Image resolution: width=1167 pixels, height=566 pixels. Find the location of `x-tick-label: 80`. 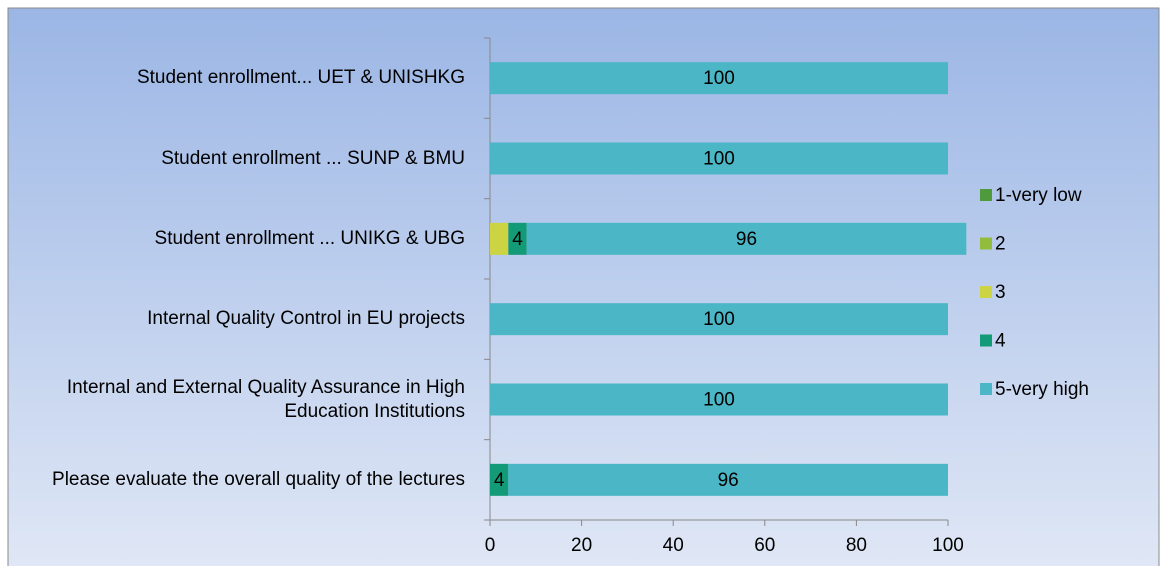

x-tick-label: 80 is located at coordinates (856, 545).